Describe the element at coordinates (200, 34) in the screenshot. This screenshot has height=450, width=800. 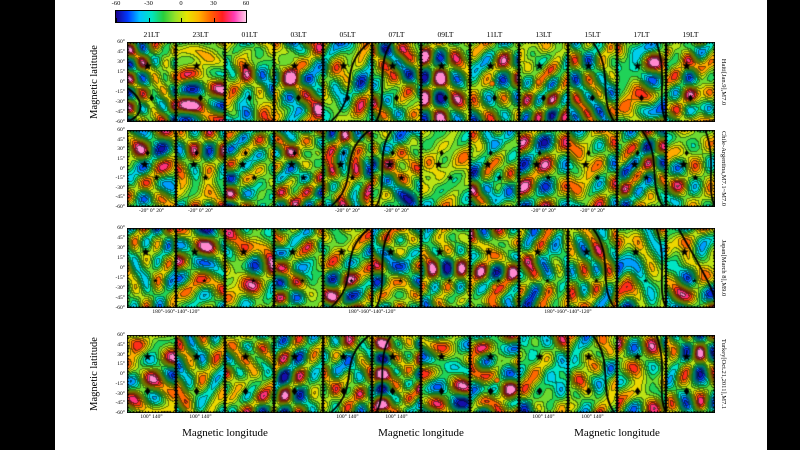
I see `column-header: 23LT` at that location.